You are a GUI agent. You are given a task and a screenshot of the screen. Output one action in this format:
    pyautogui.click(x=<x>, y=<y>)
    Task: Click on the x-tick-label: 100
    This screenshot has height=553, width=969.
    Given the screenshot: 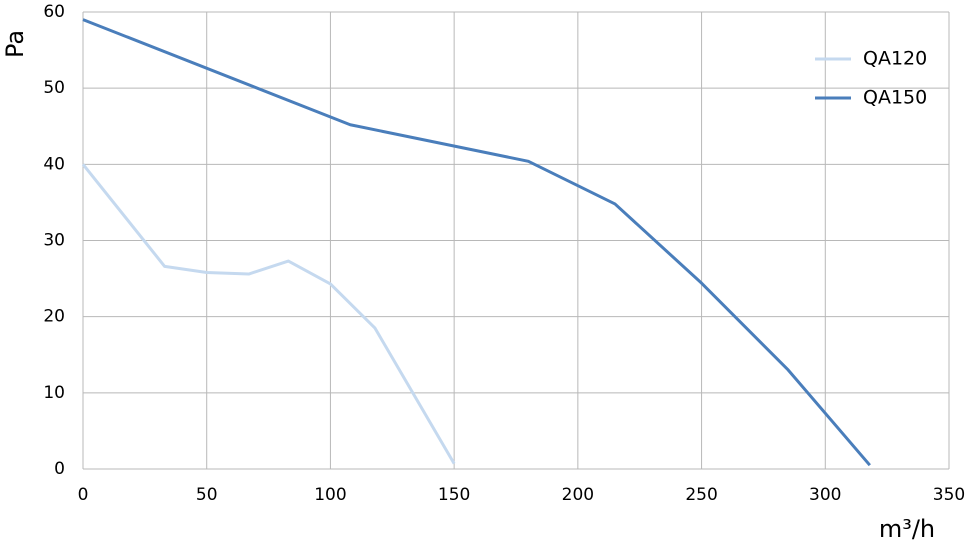 What is the action you would take?
    pyautogui.click(x=330, y=495)
    